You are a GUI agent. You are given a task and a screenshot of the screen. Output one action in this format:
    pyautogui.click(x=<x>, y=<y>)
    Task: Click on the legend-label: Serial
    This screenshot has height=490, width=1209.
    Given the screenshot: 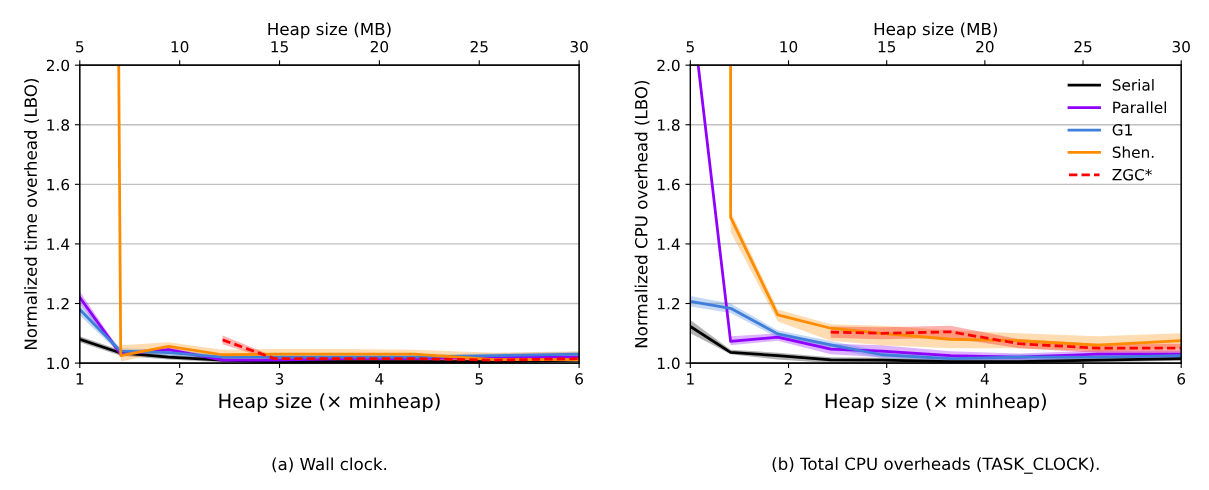 What is the action you would take?
    pyautogui.click(x=1133, y=84)
    